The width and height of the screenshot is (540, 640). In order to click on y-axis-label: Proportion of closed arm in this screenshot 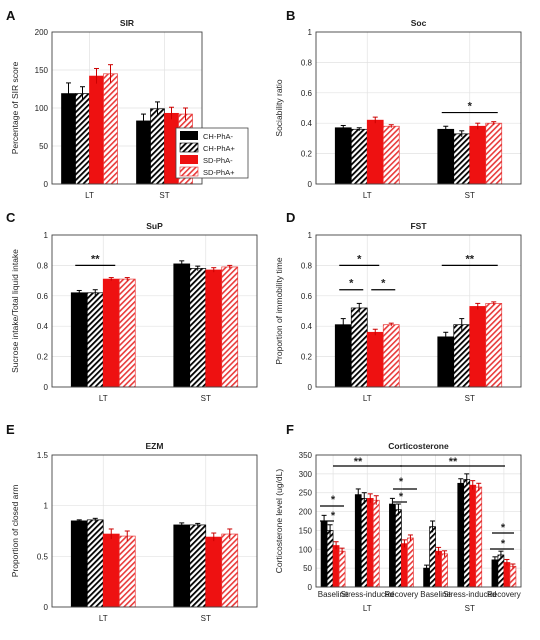, I will do `click(15, 531)`.